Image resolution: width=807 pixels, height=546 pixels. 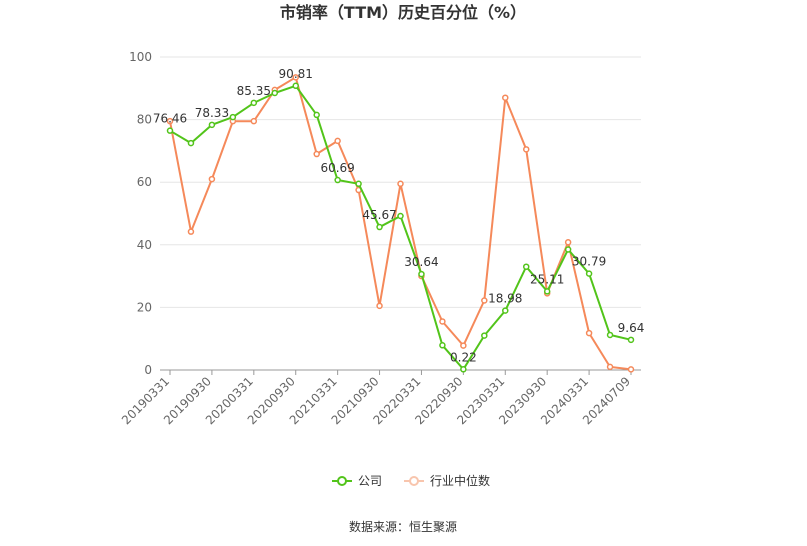 I want to click on data-label: 25.11, so click(x=547, y=279).